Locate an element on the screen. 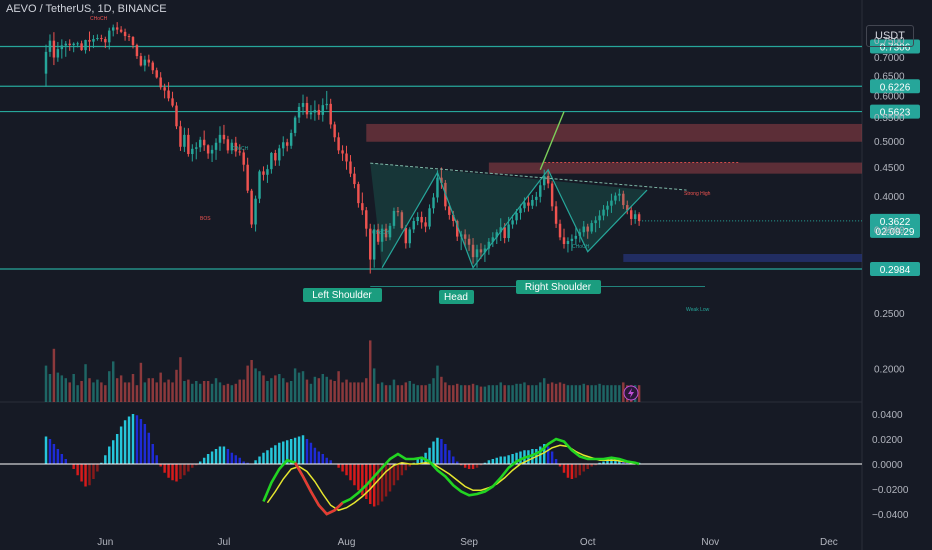 The width and height of the screenshot is (932, 550). price-tick-label: 0.6500 is located at coordinates (889, 77).